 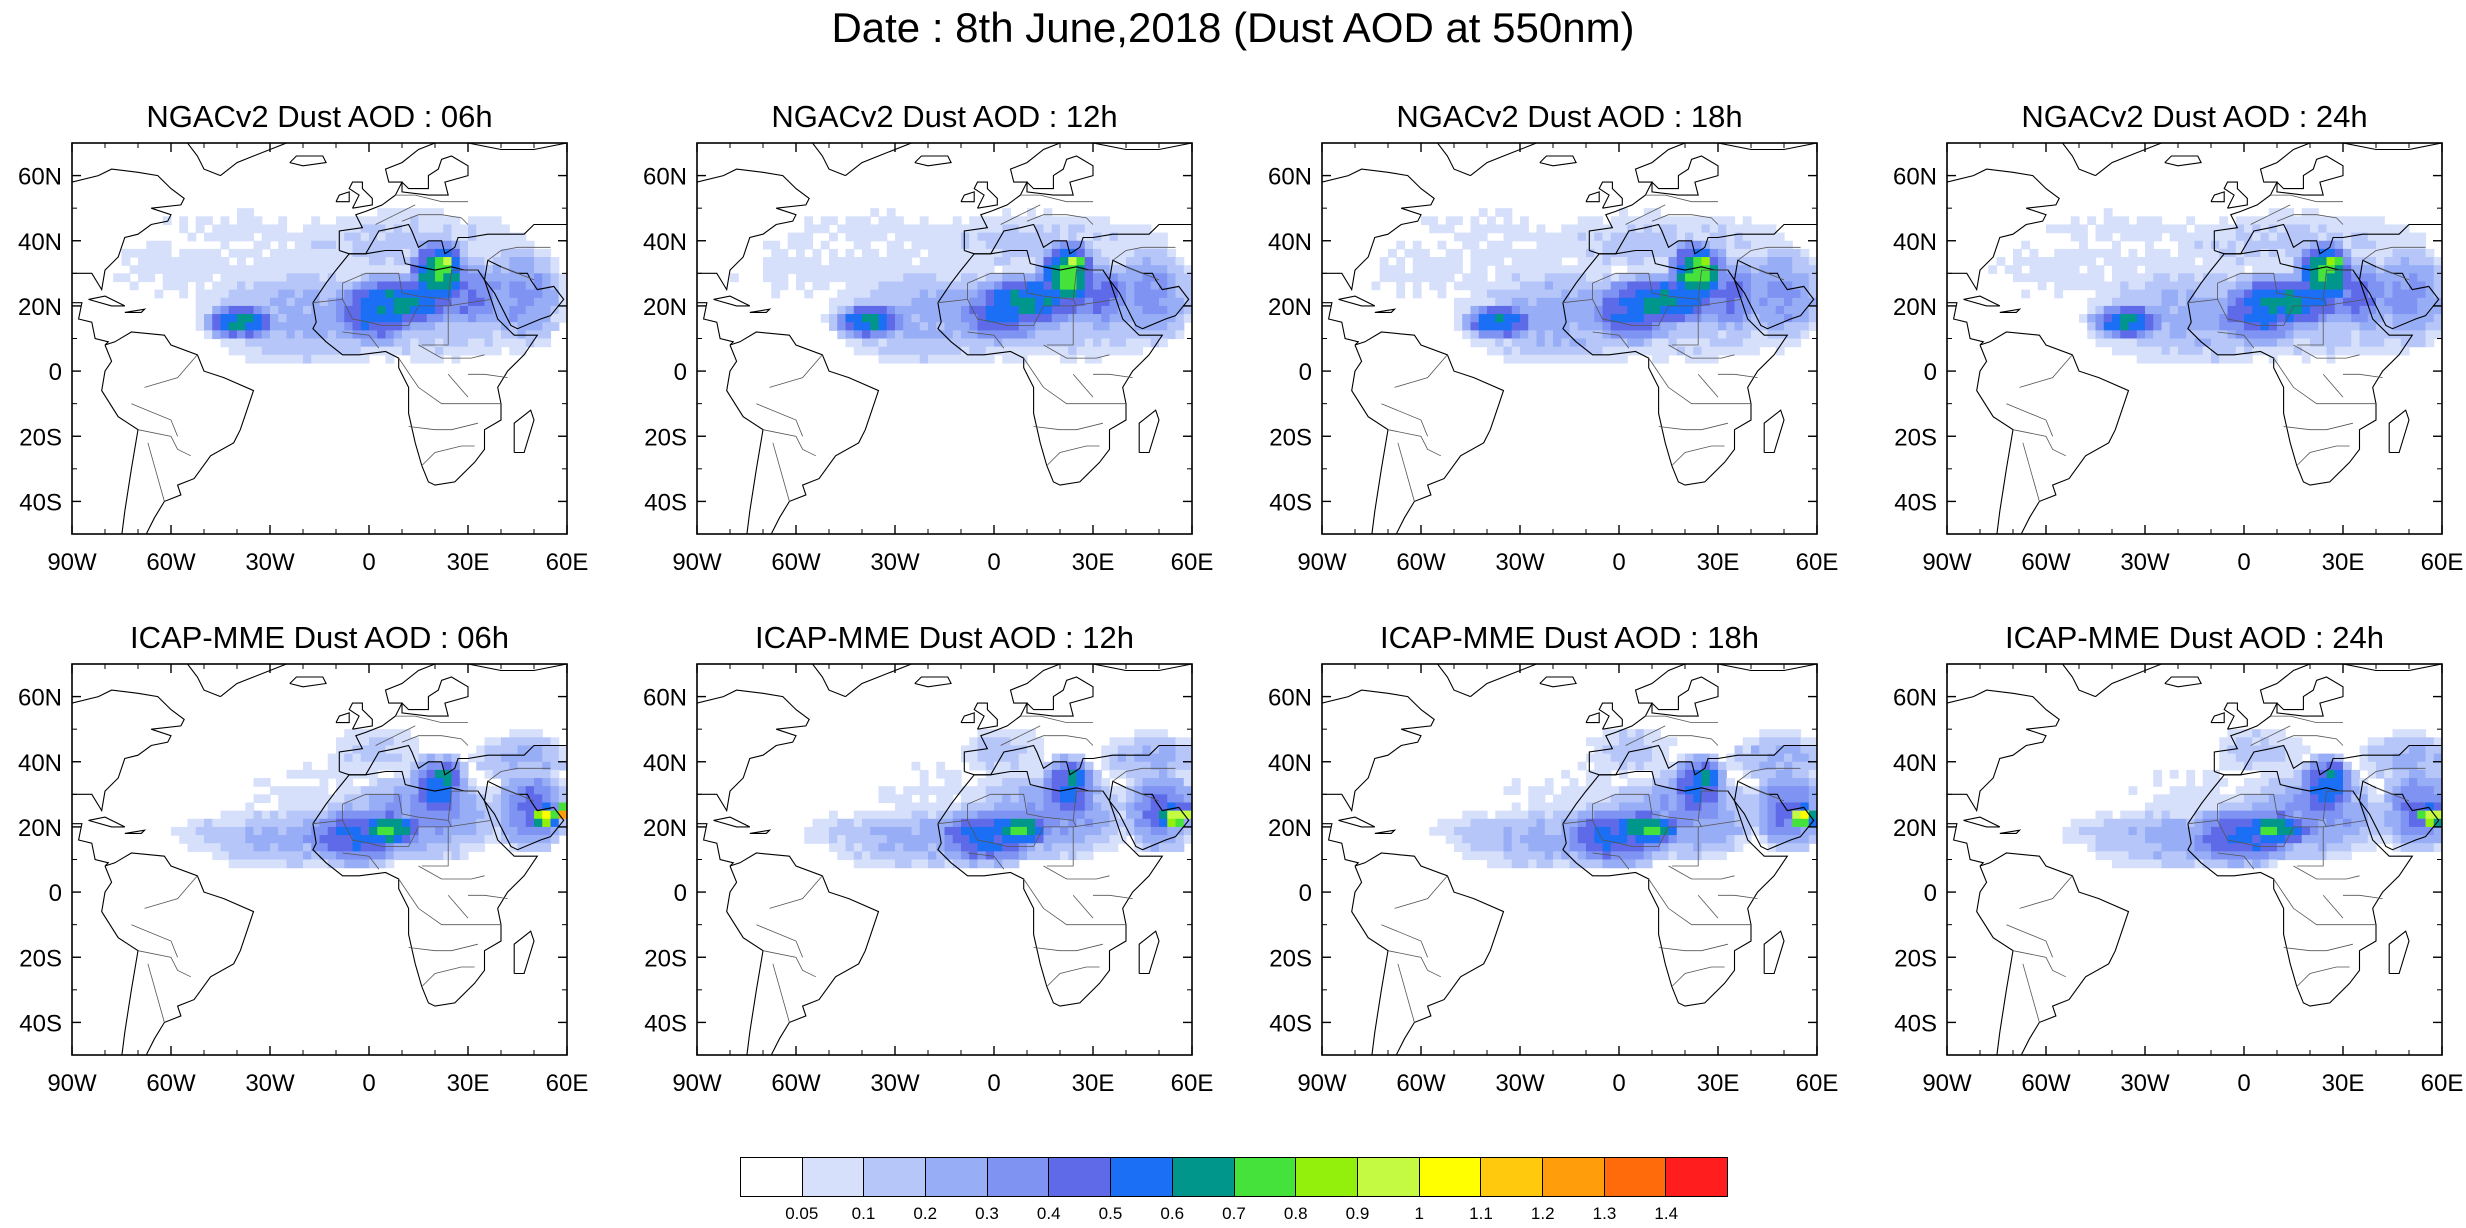 What do you see at coordinates (925, 1214) in the screenshot?
I see `colorbar-label: 0.2` at bounding box center [925, 1214].